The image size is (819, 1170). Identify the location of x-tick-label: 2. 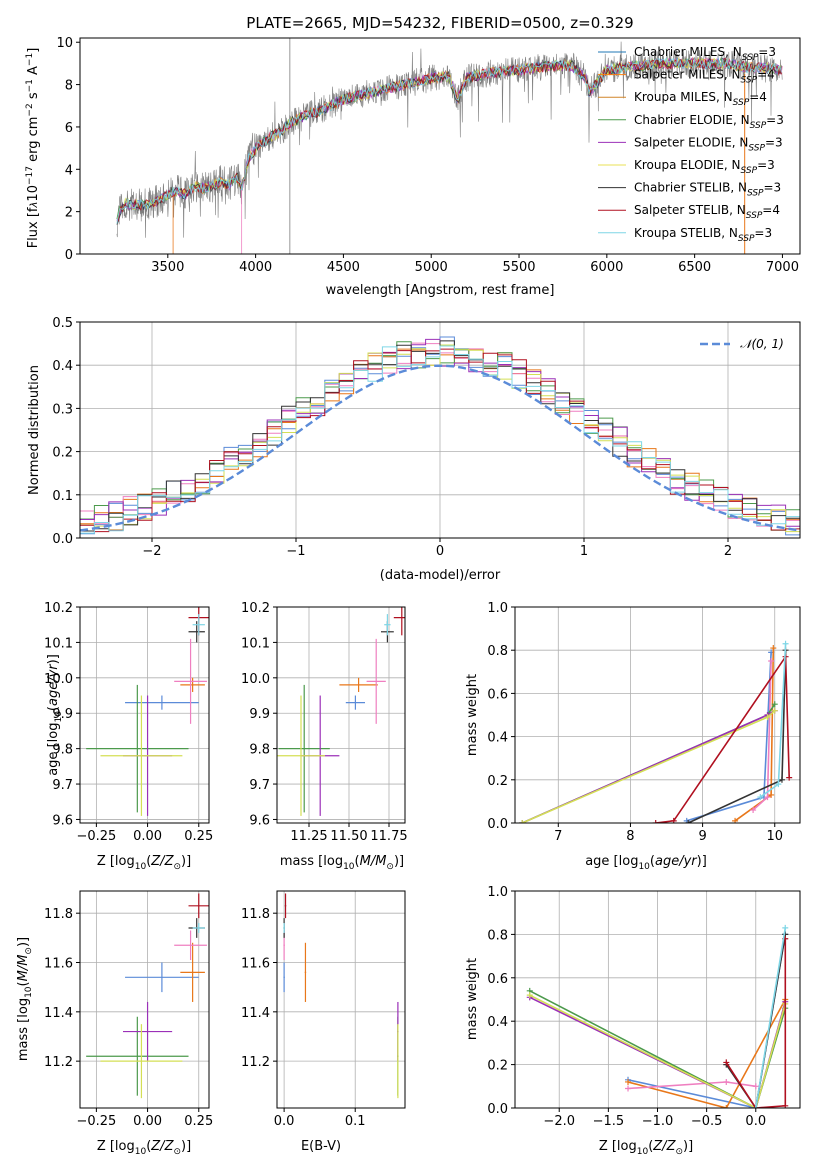
(728, 551).